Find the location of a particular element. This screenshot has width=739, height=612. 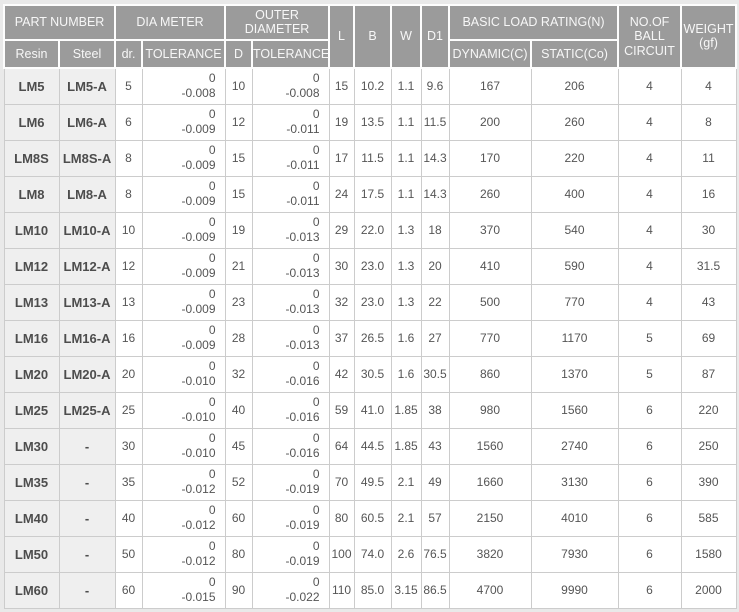

header-outer-diameter: OUTER DIAMETER is located at coordinates (277, 22).